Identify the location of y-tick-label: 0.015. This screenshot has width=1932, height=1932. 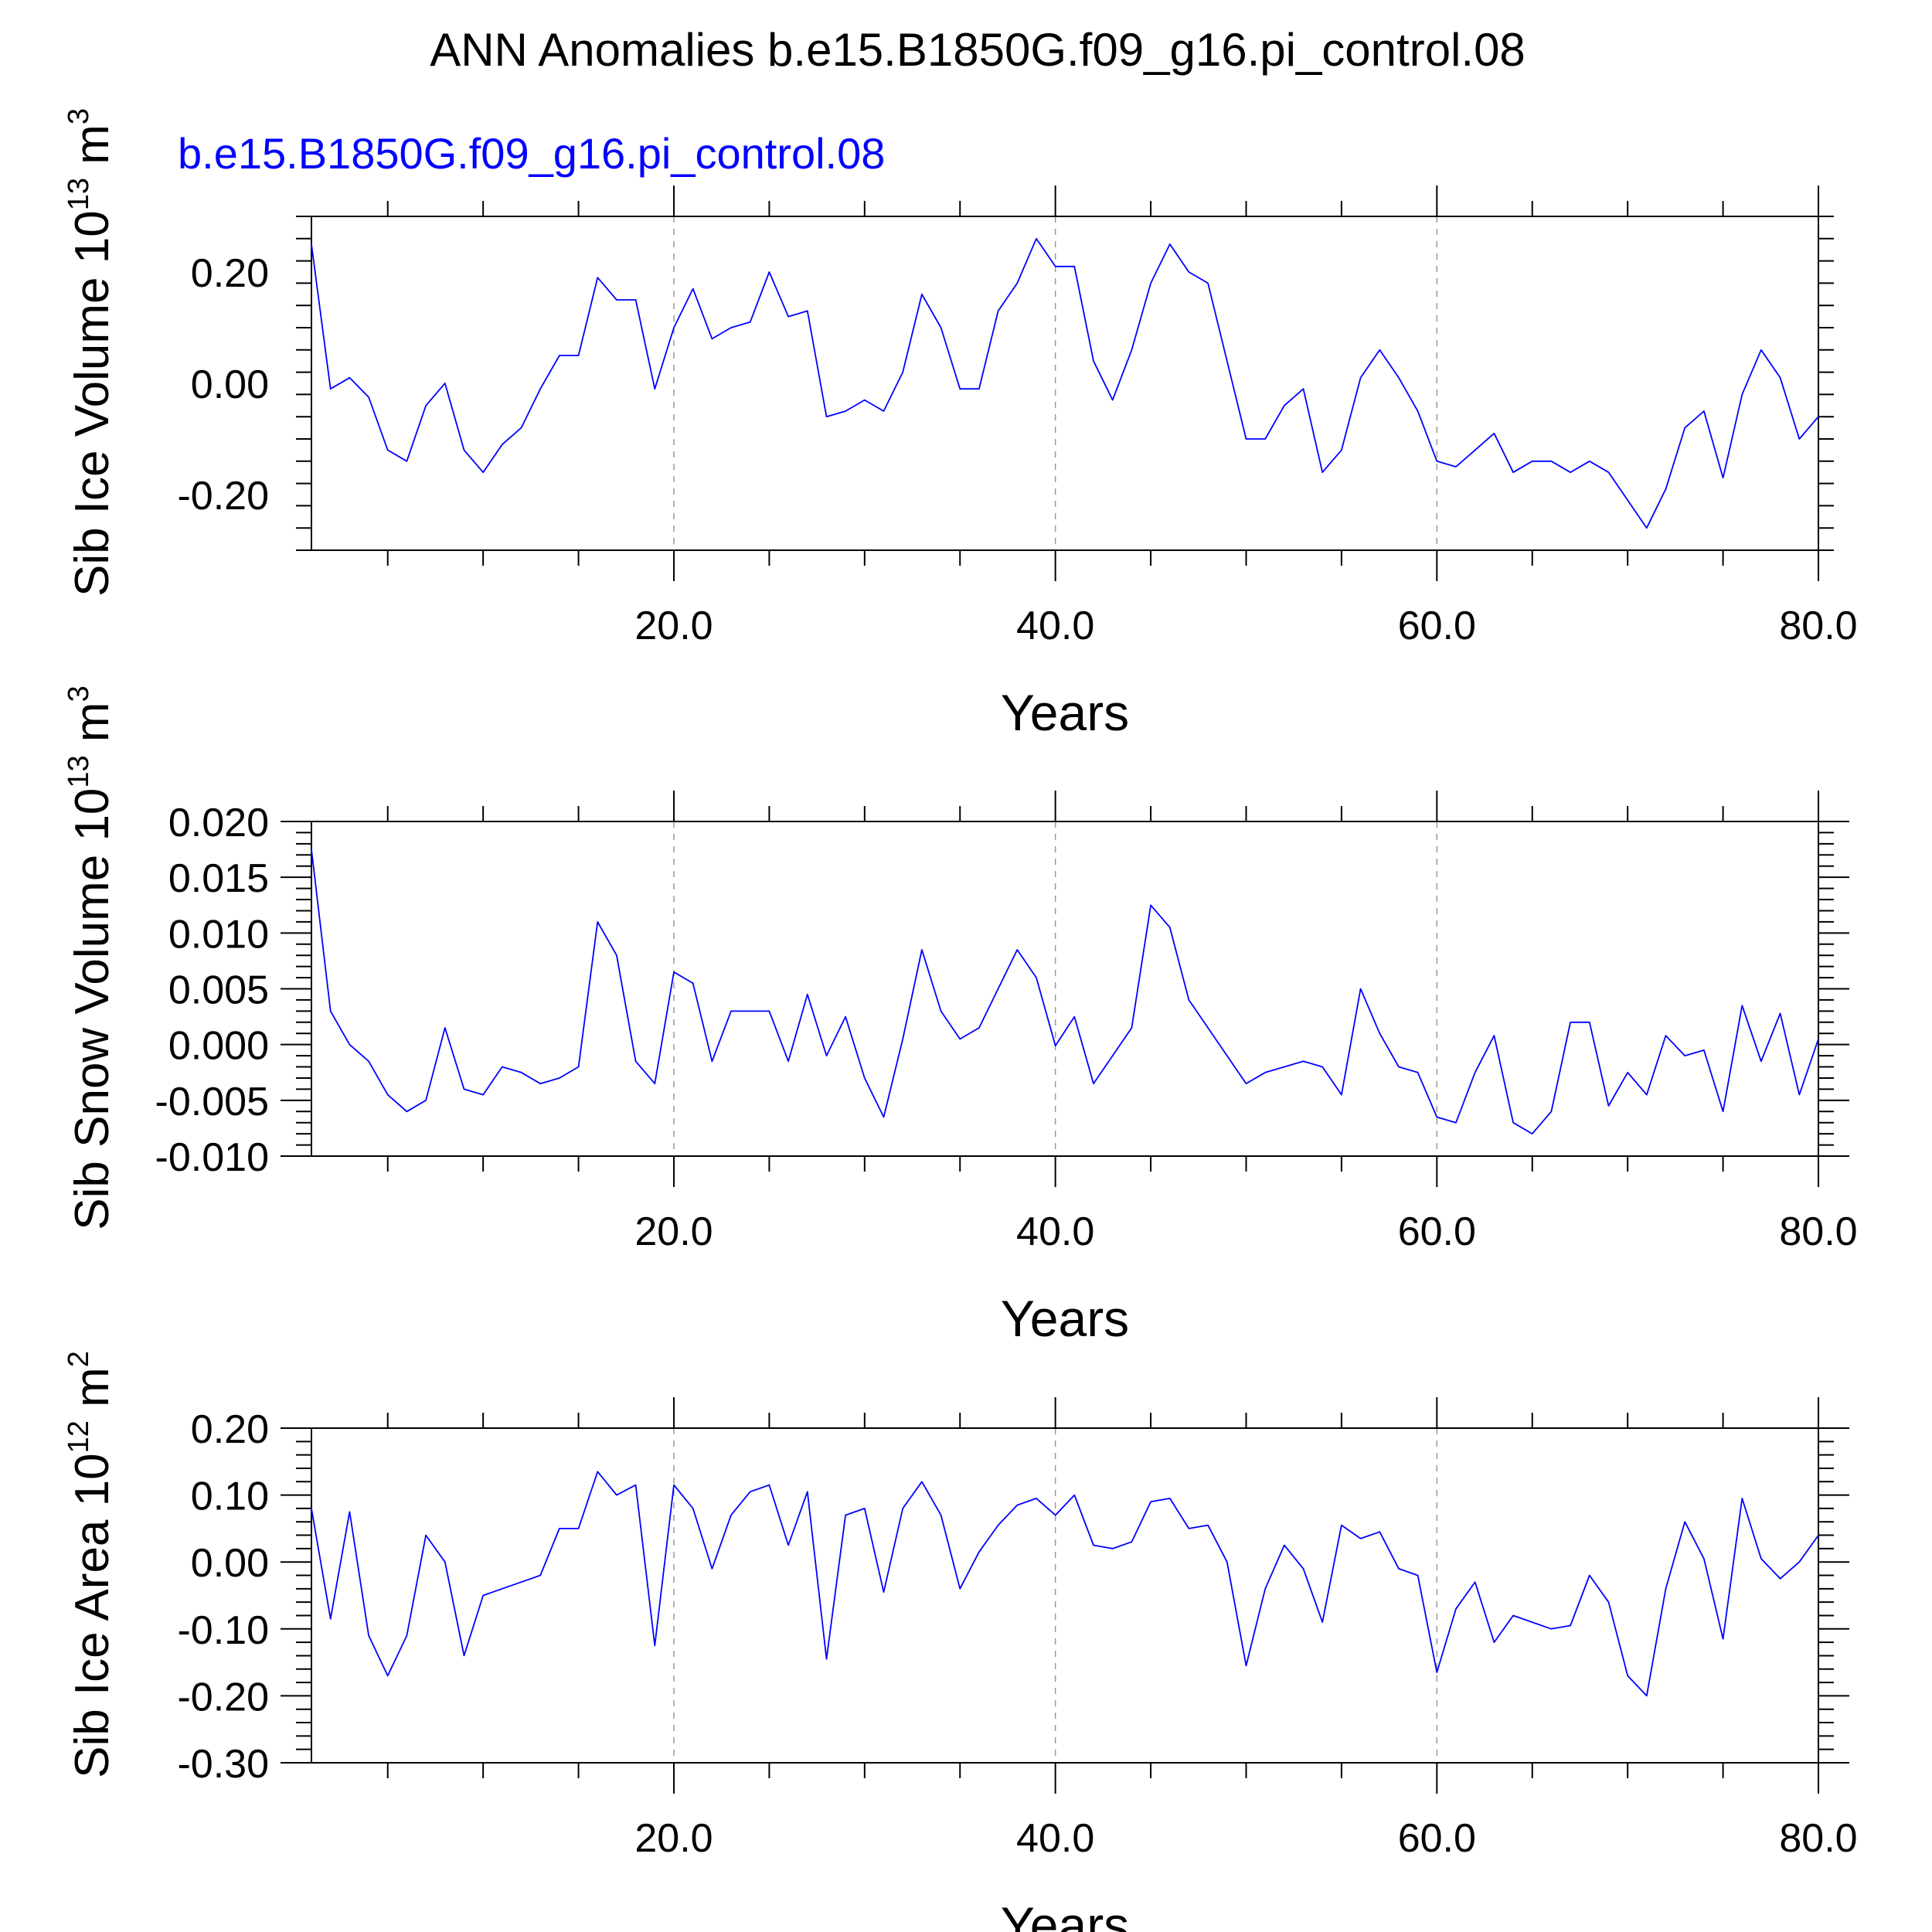
(218, 878).